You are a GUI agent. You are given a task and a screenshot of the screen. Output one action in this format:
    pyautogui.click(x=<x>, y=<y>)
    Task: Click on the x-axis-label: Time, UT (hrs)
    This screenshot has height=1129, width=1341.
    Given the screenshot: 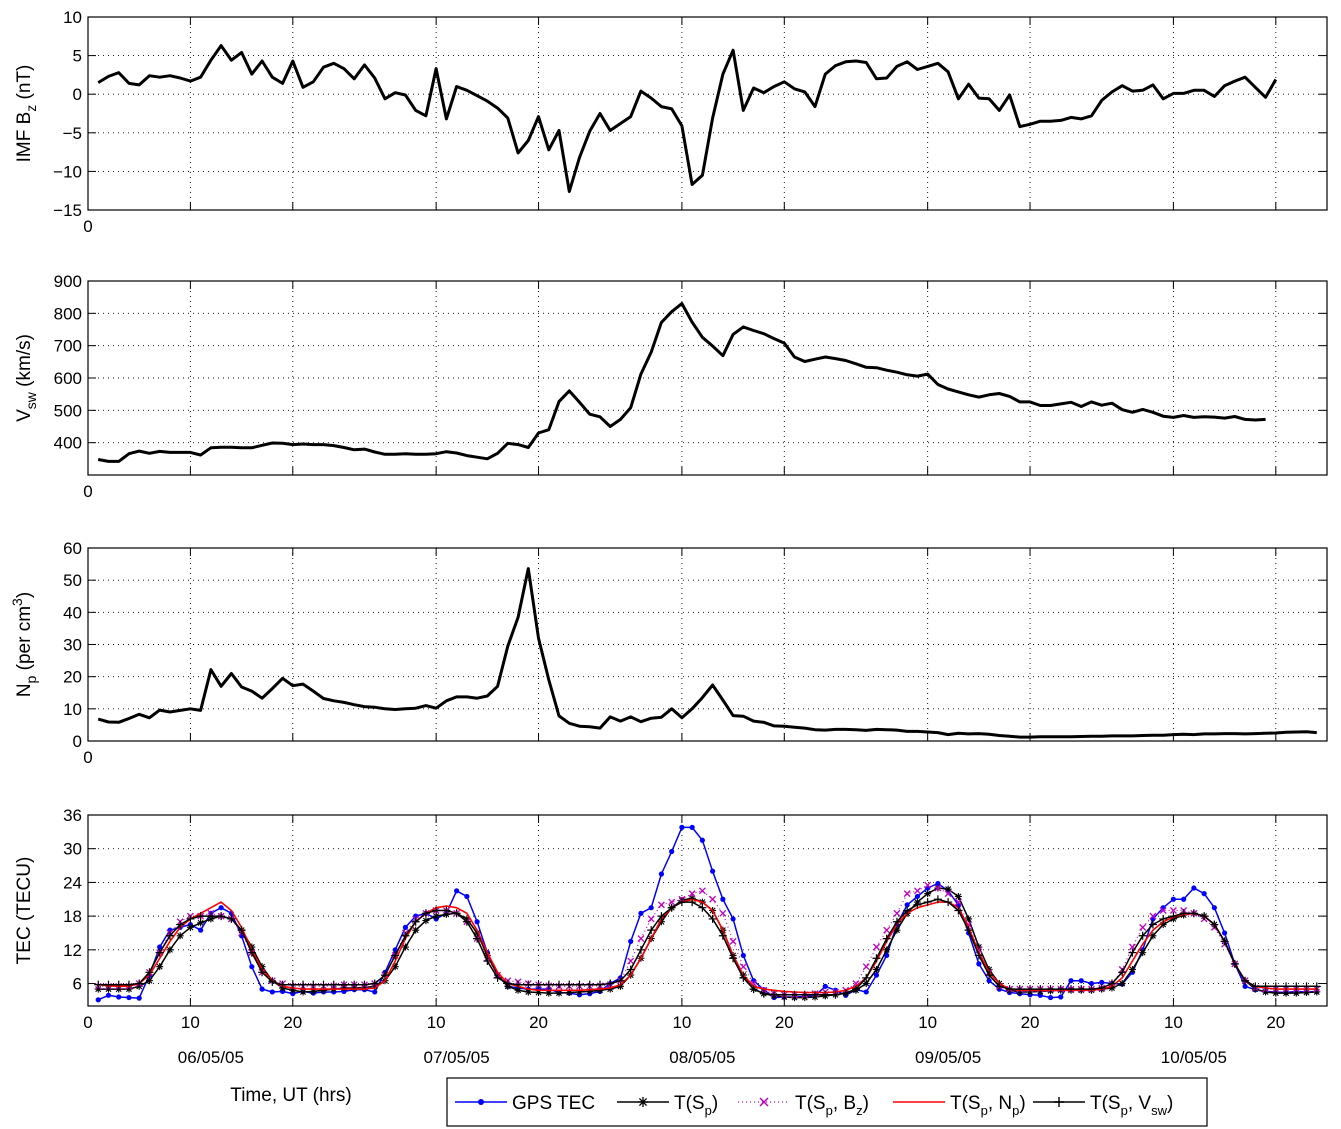 What is the action you would take?
    pyautogui.click(x=290, y=1095)
    